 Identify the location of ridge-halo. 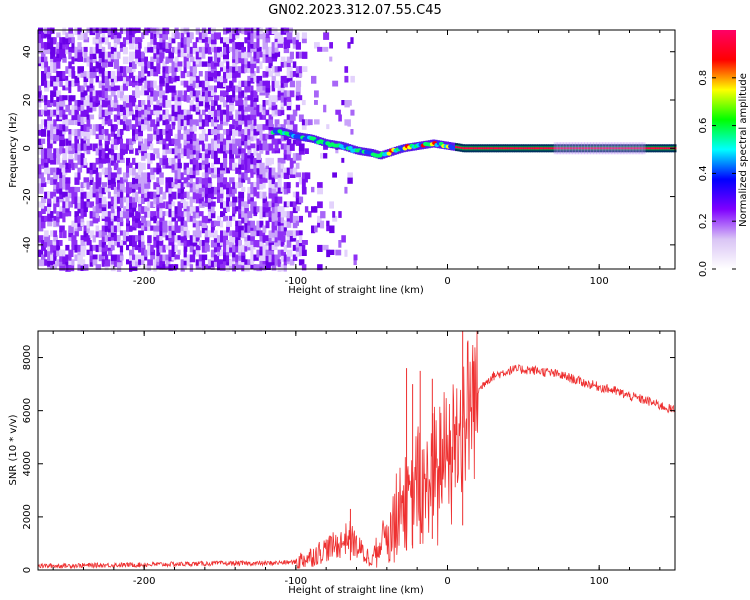
(555, 148).